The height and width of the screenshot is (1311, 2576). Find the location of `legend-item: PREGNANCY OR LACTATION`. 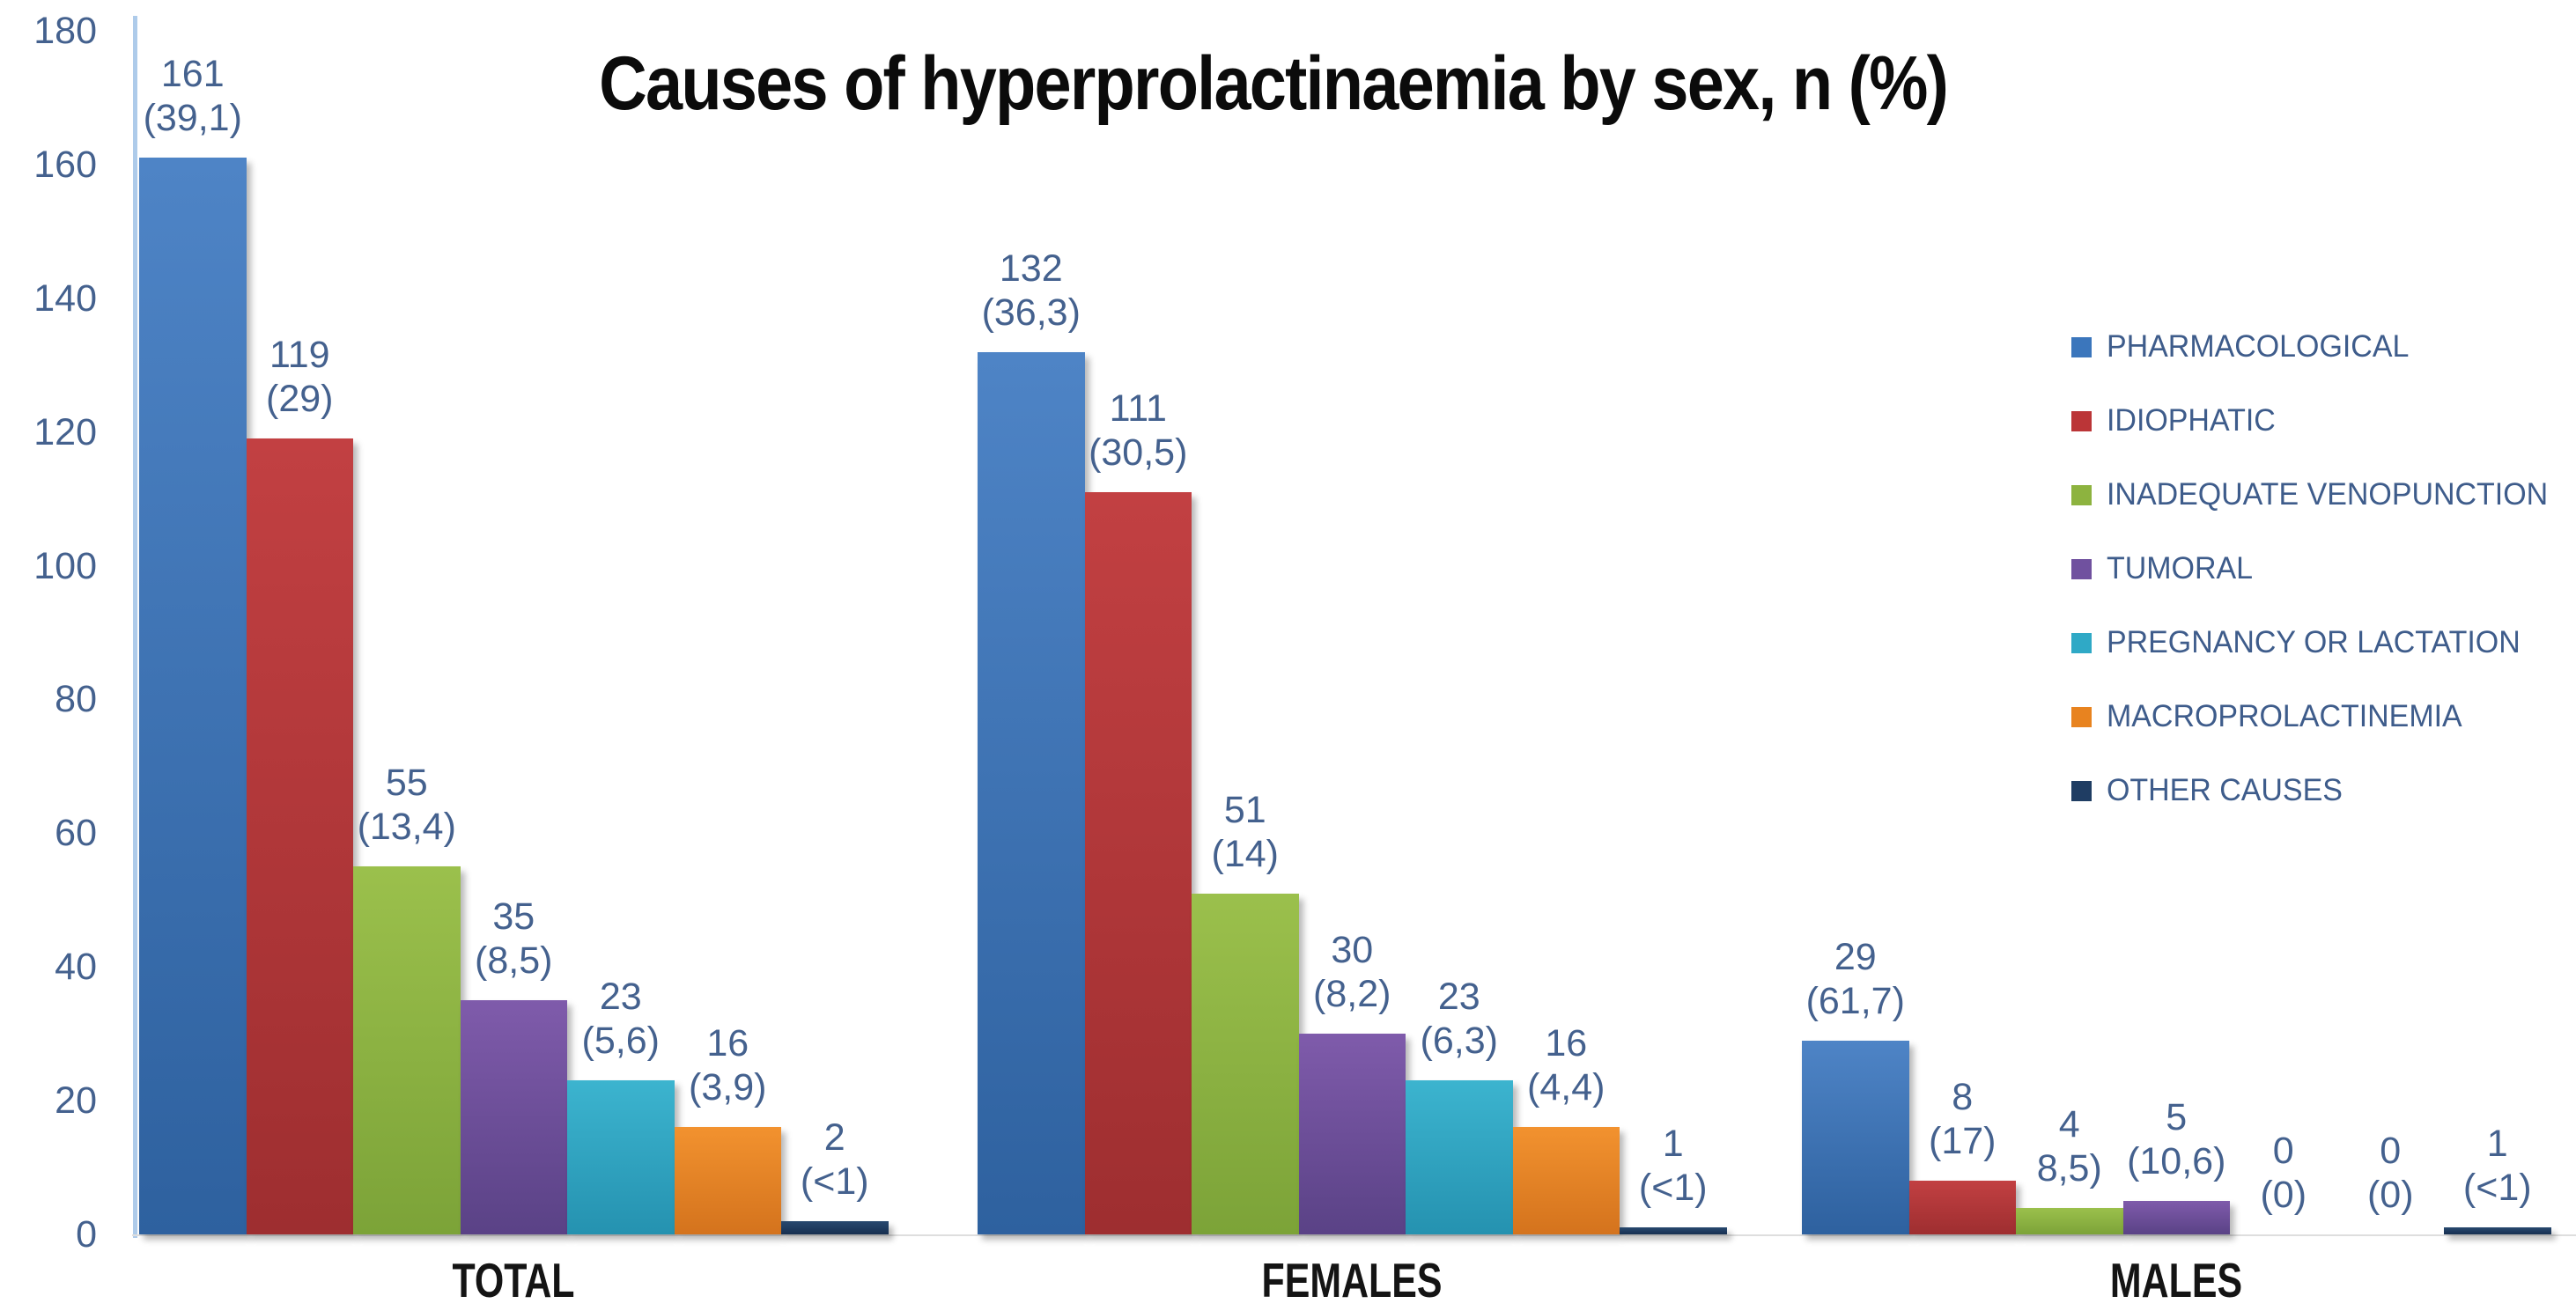

legend-item: PREGNANCY OR LACTATION is located at coordinates (2316, 643).